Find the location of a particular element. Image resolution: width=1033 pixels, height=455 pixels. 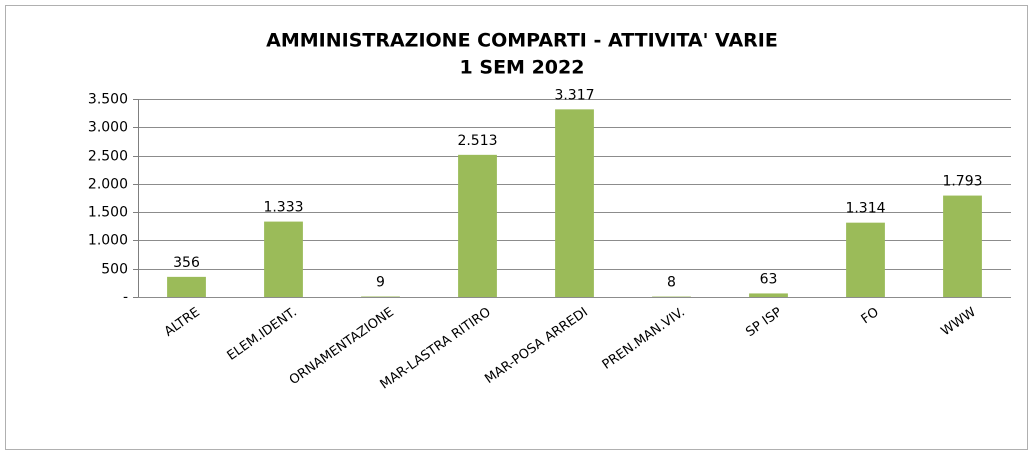

y-tick-label: 500 is located at coordinates (114, 270).